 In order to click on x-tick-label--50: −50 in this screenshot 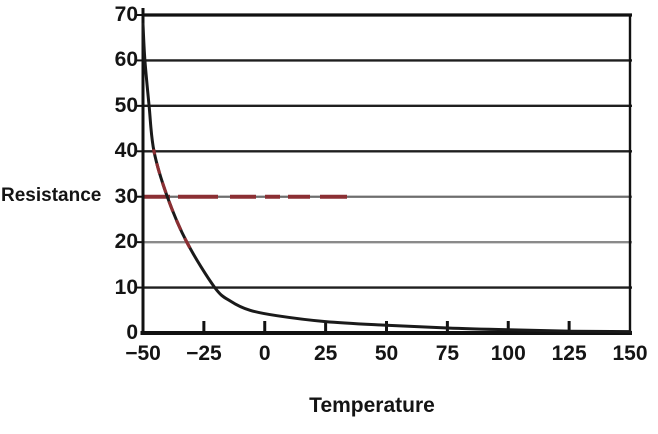, I will do `click(143, 353)`.